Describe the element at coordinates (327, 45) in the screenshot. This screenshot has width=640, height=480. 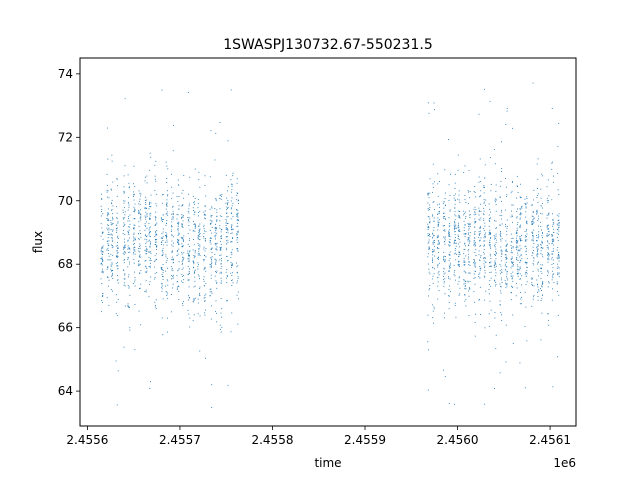
I see `chart-title: 1SWASPJ130732.67-550231.5` at that location.